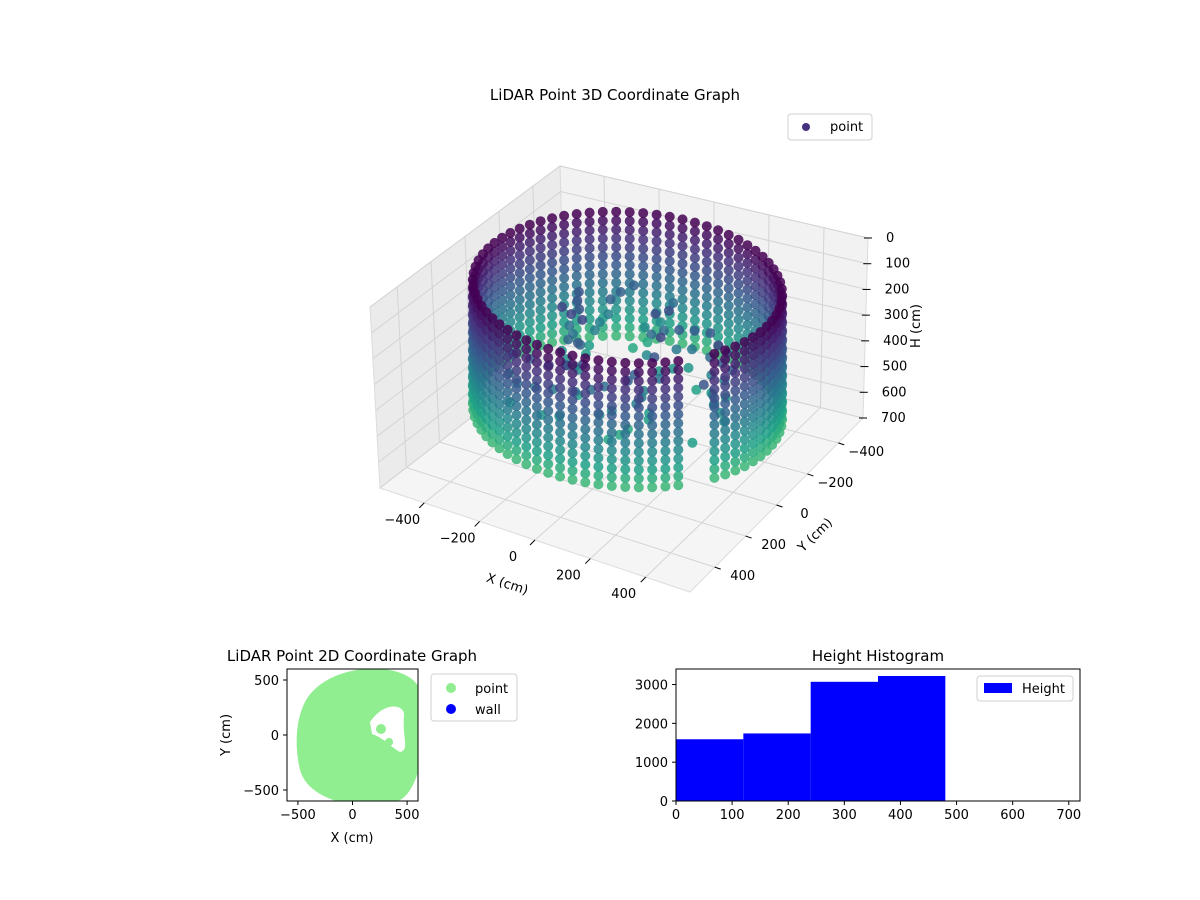  I want to click on ticks-2d: −500 0 500 500 0 −500, so click(331, 748).